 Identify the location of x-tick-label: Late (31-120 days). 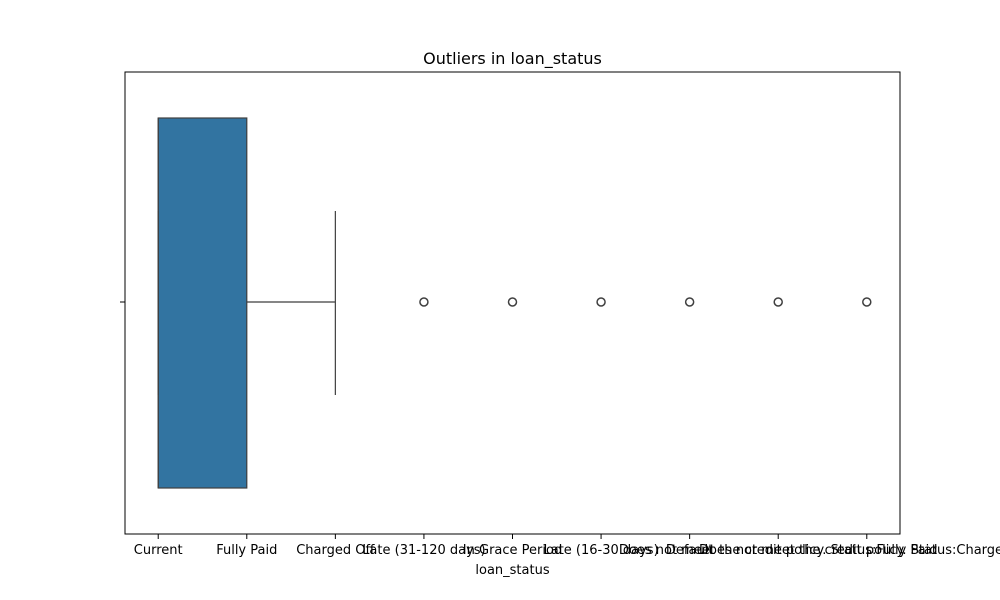
(423, 550).